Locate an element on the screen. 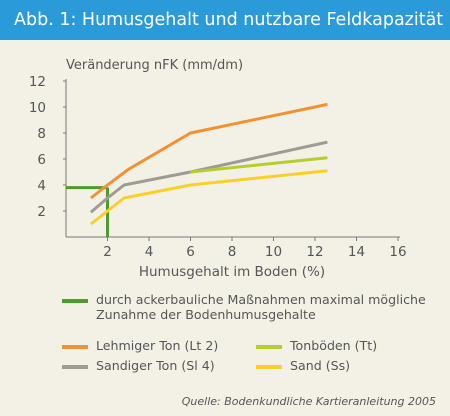 This screenshot has height=416, width=450. legend-swatch-sandigton is located at coordinates (75, 367).